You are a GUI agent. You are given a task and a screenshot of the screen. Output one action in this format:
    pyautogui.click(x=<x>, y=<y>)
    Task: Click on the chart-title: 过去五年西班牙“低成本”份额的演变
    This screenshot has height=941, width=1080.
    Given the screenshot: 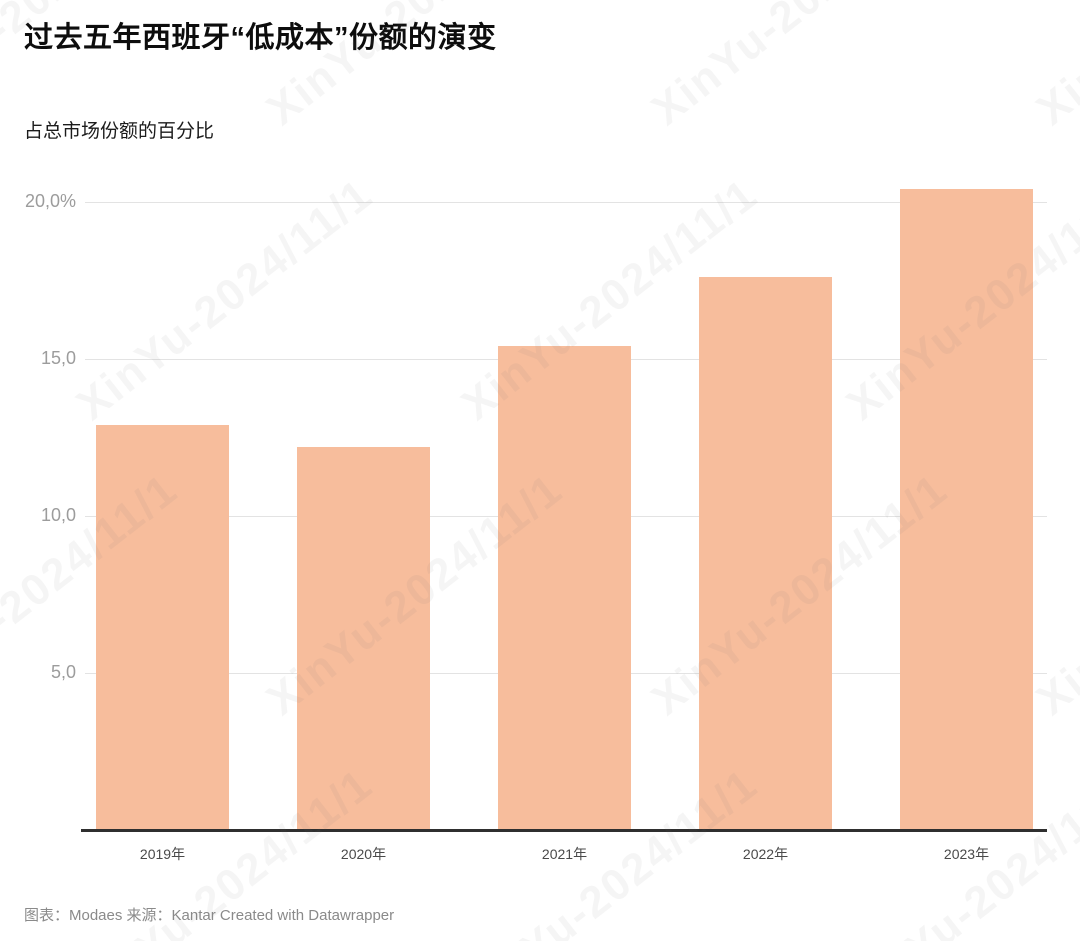 What is the action you would take?
    pyautogui.click(x=260, y=38)
    